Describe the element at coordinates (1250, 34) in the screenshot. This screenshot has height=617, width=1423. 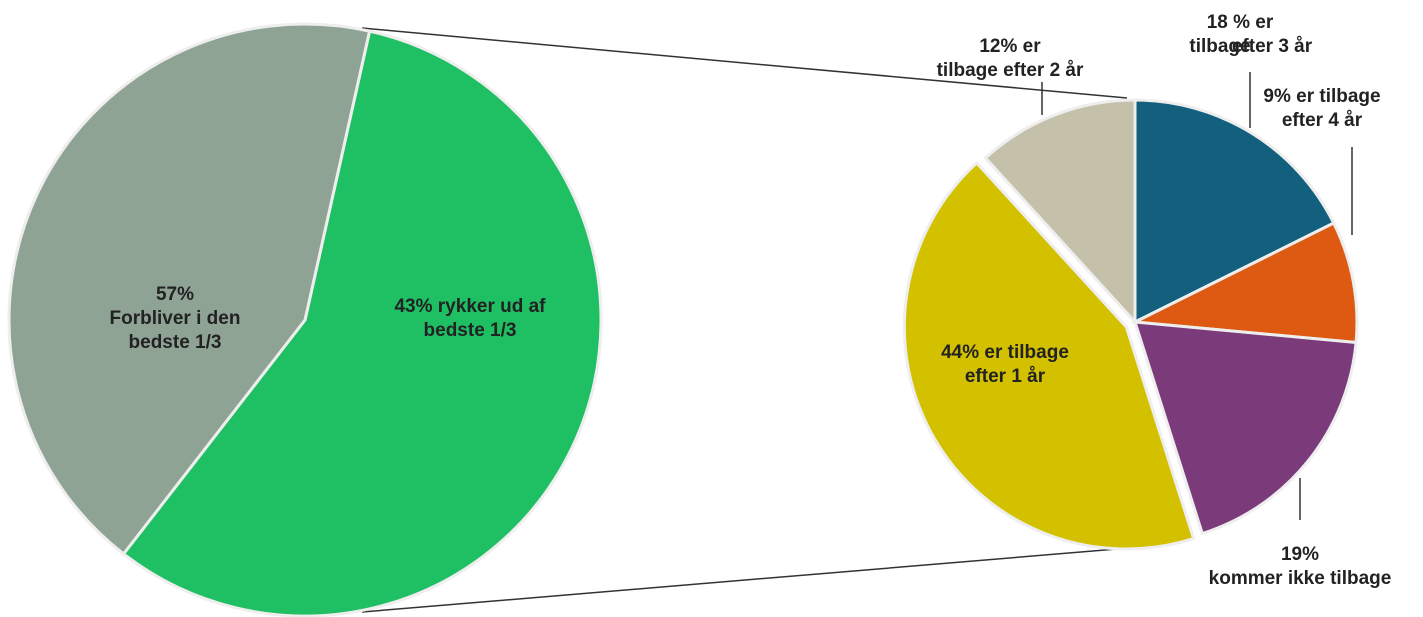
I see `slice-label: 18 % er tilbageefter 3 år` at that location.